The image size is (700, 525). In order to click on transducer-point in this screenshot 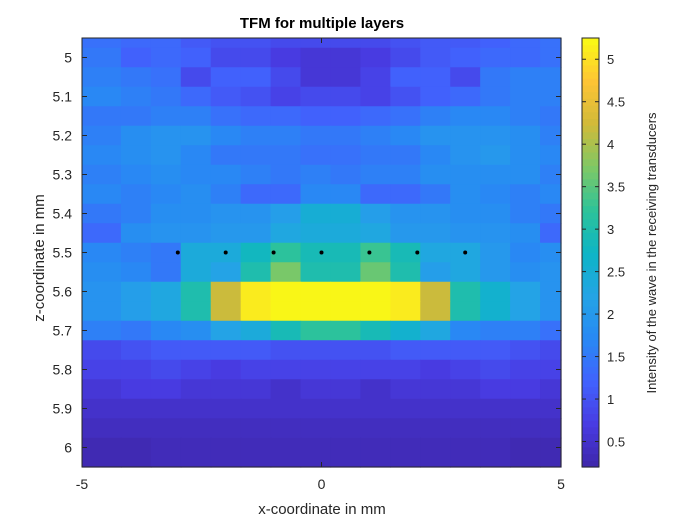, I will do `click(369, 252)`.